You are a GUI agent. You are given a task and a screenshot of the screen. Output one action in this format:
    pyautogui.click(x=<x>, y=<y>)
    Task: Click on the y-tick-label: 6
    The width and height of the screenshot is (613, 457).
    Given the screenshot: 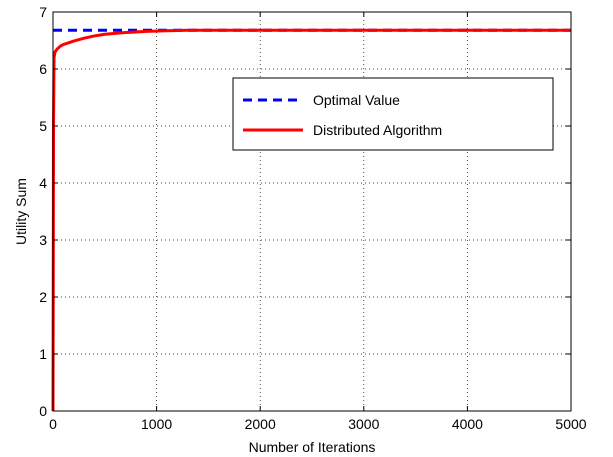 What is the action you would take?
    pyautogui.click(x=43, y=69)
    